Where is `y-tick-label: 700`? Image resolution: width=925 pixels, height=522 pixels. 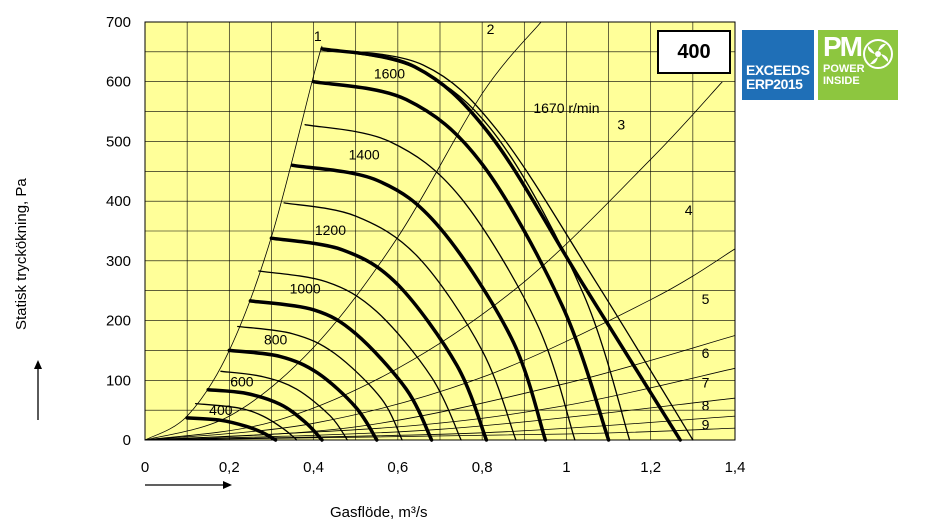 y-tick-label: 700 is located at coordinates (118, 22).